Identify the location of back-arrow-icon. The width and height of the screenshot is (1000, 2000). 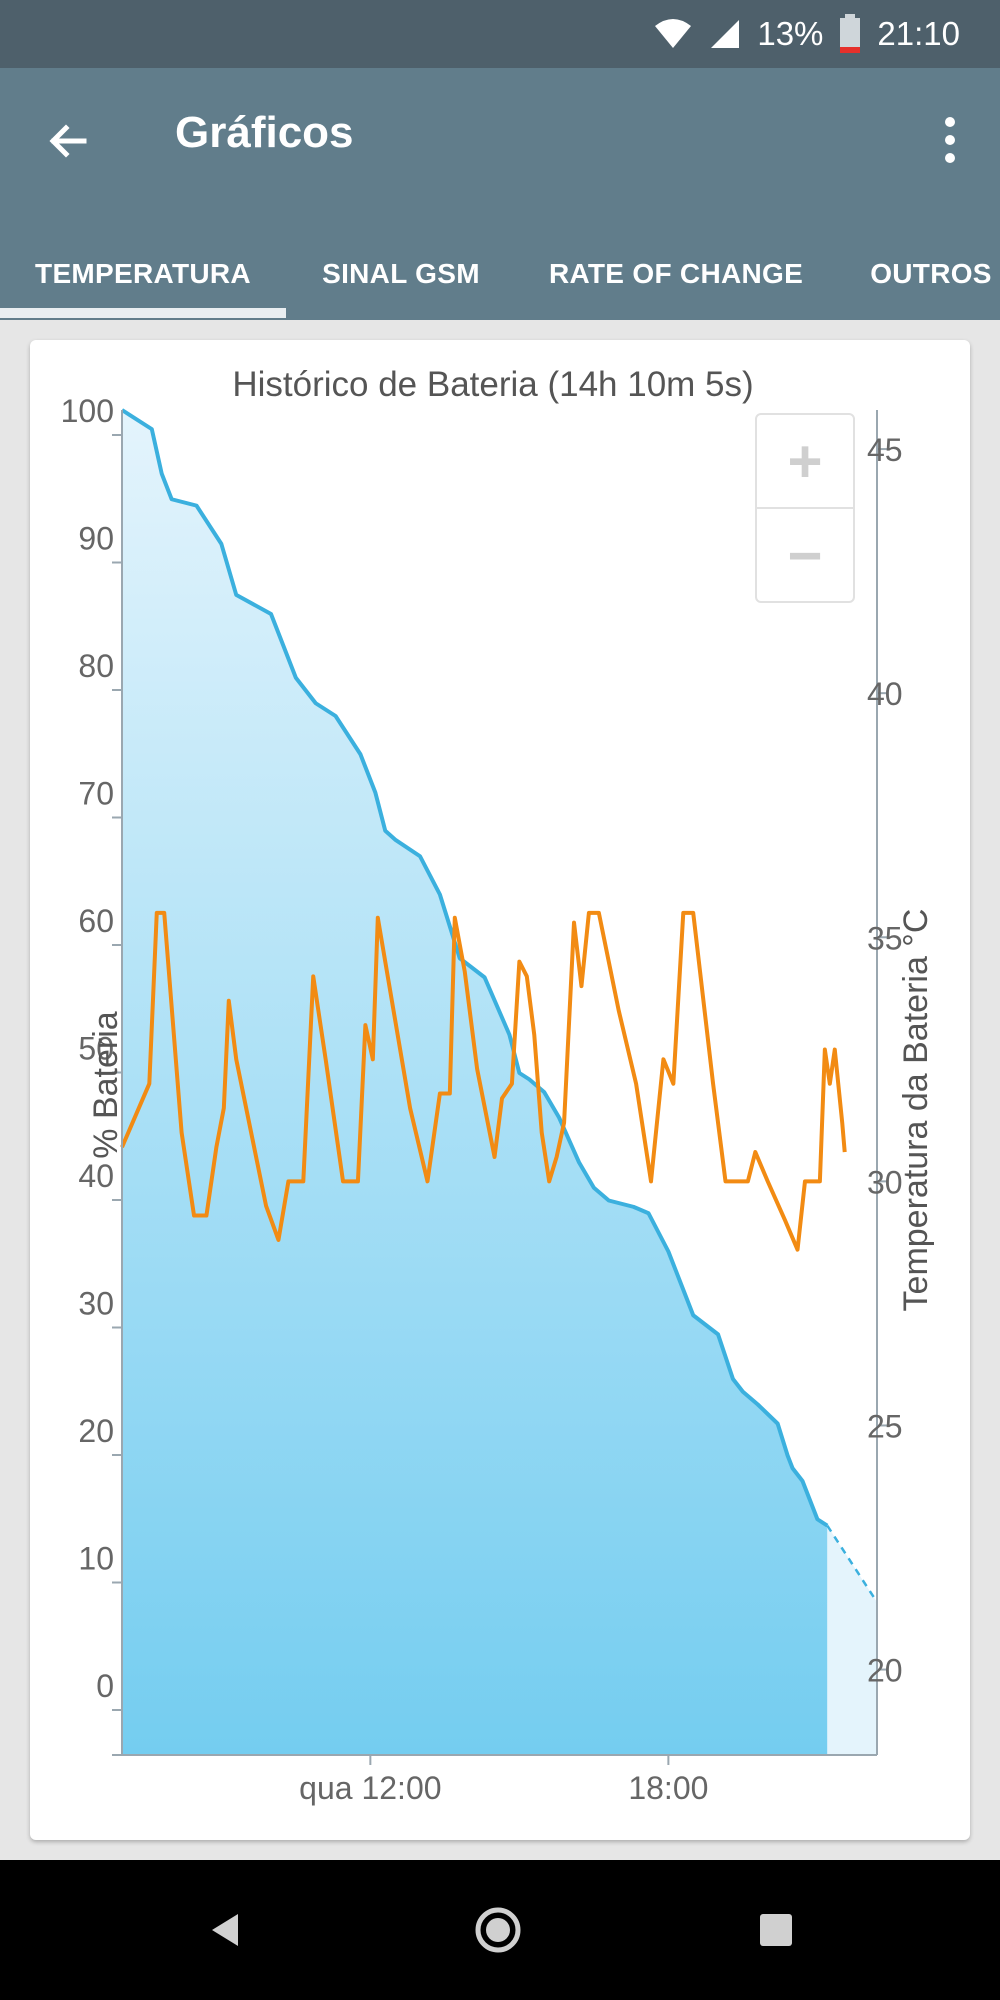
(69, 141).